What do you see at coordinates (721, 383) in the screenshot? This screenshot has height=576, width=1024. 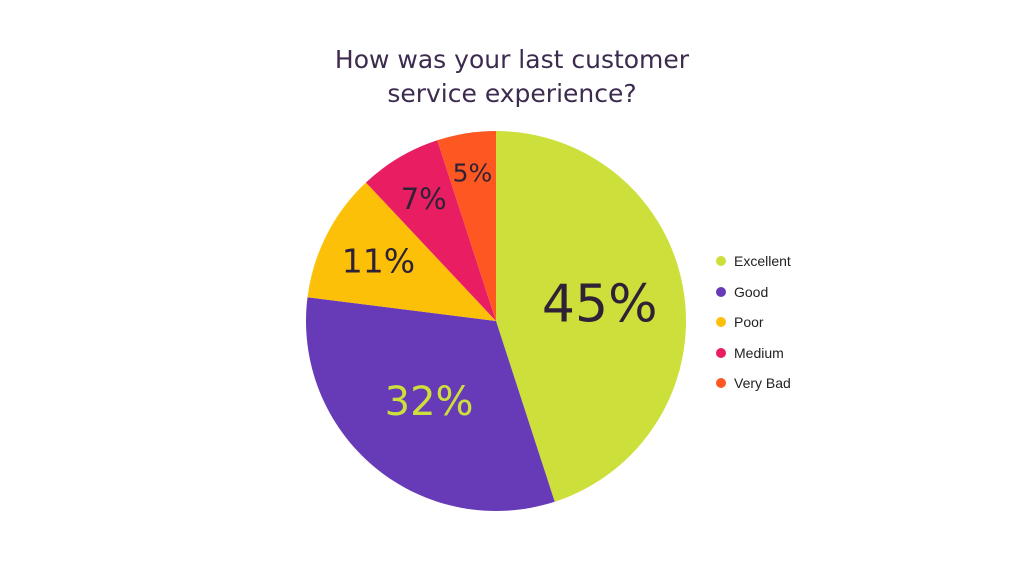 I see `legend-swatch-very-bad` at bounding box center [721, 383].